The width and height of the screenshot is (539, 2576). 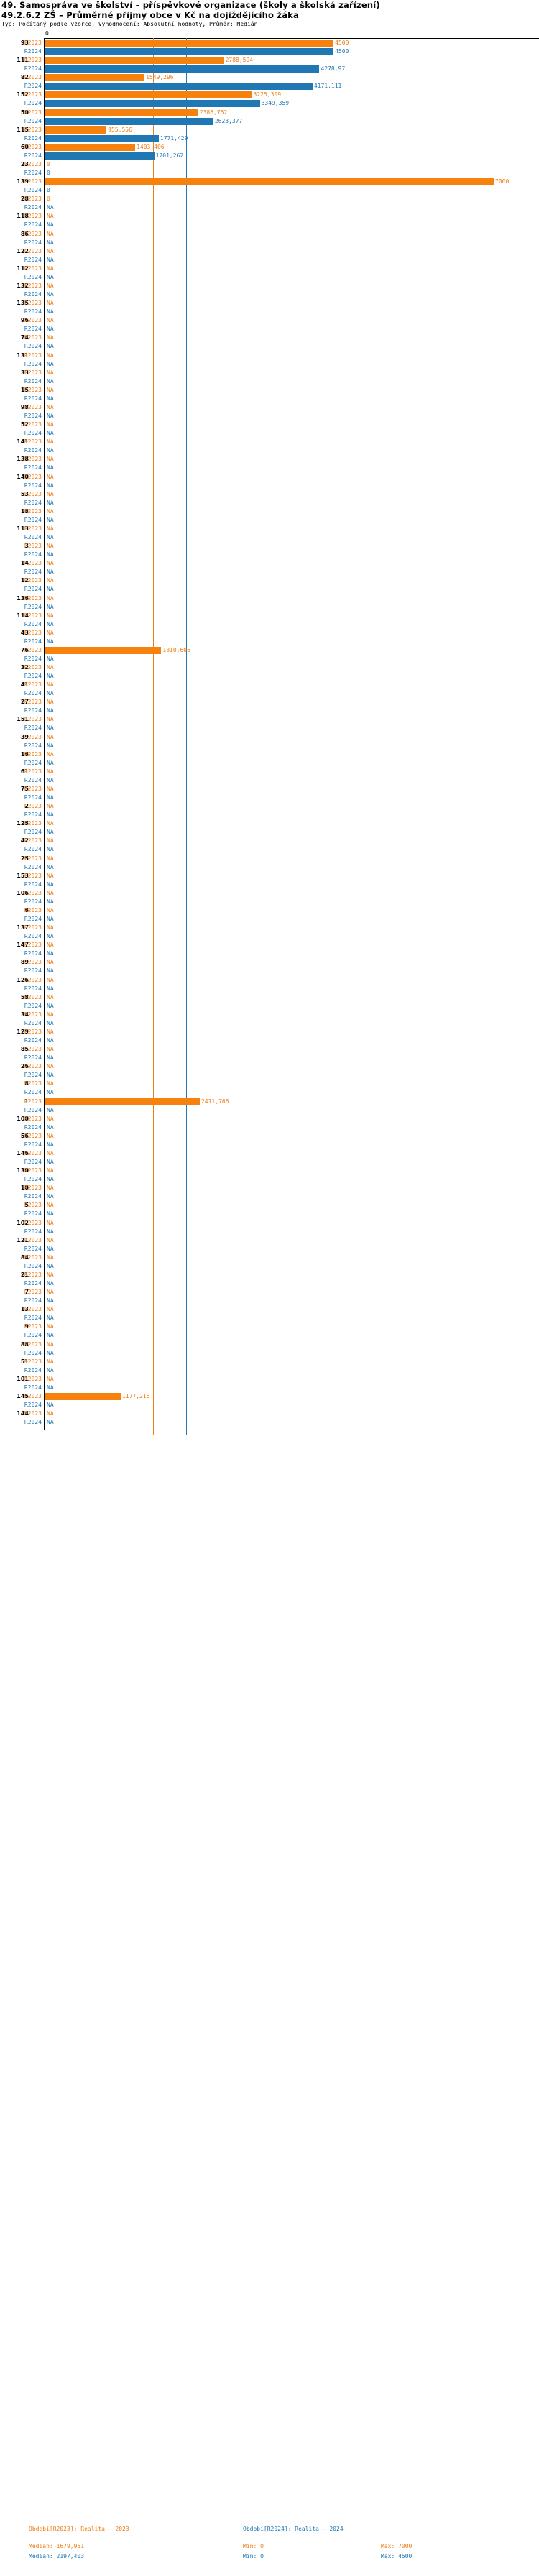 I want to click on chart-row: 112 R2023 NA R2024 NA, so click(x=269, y=273).